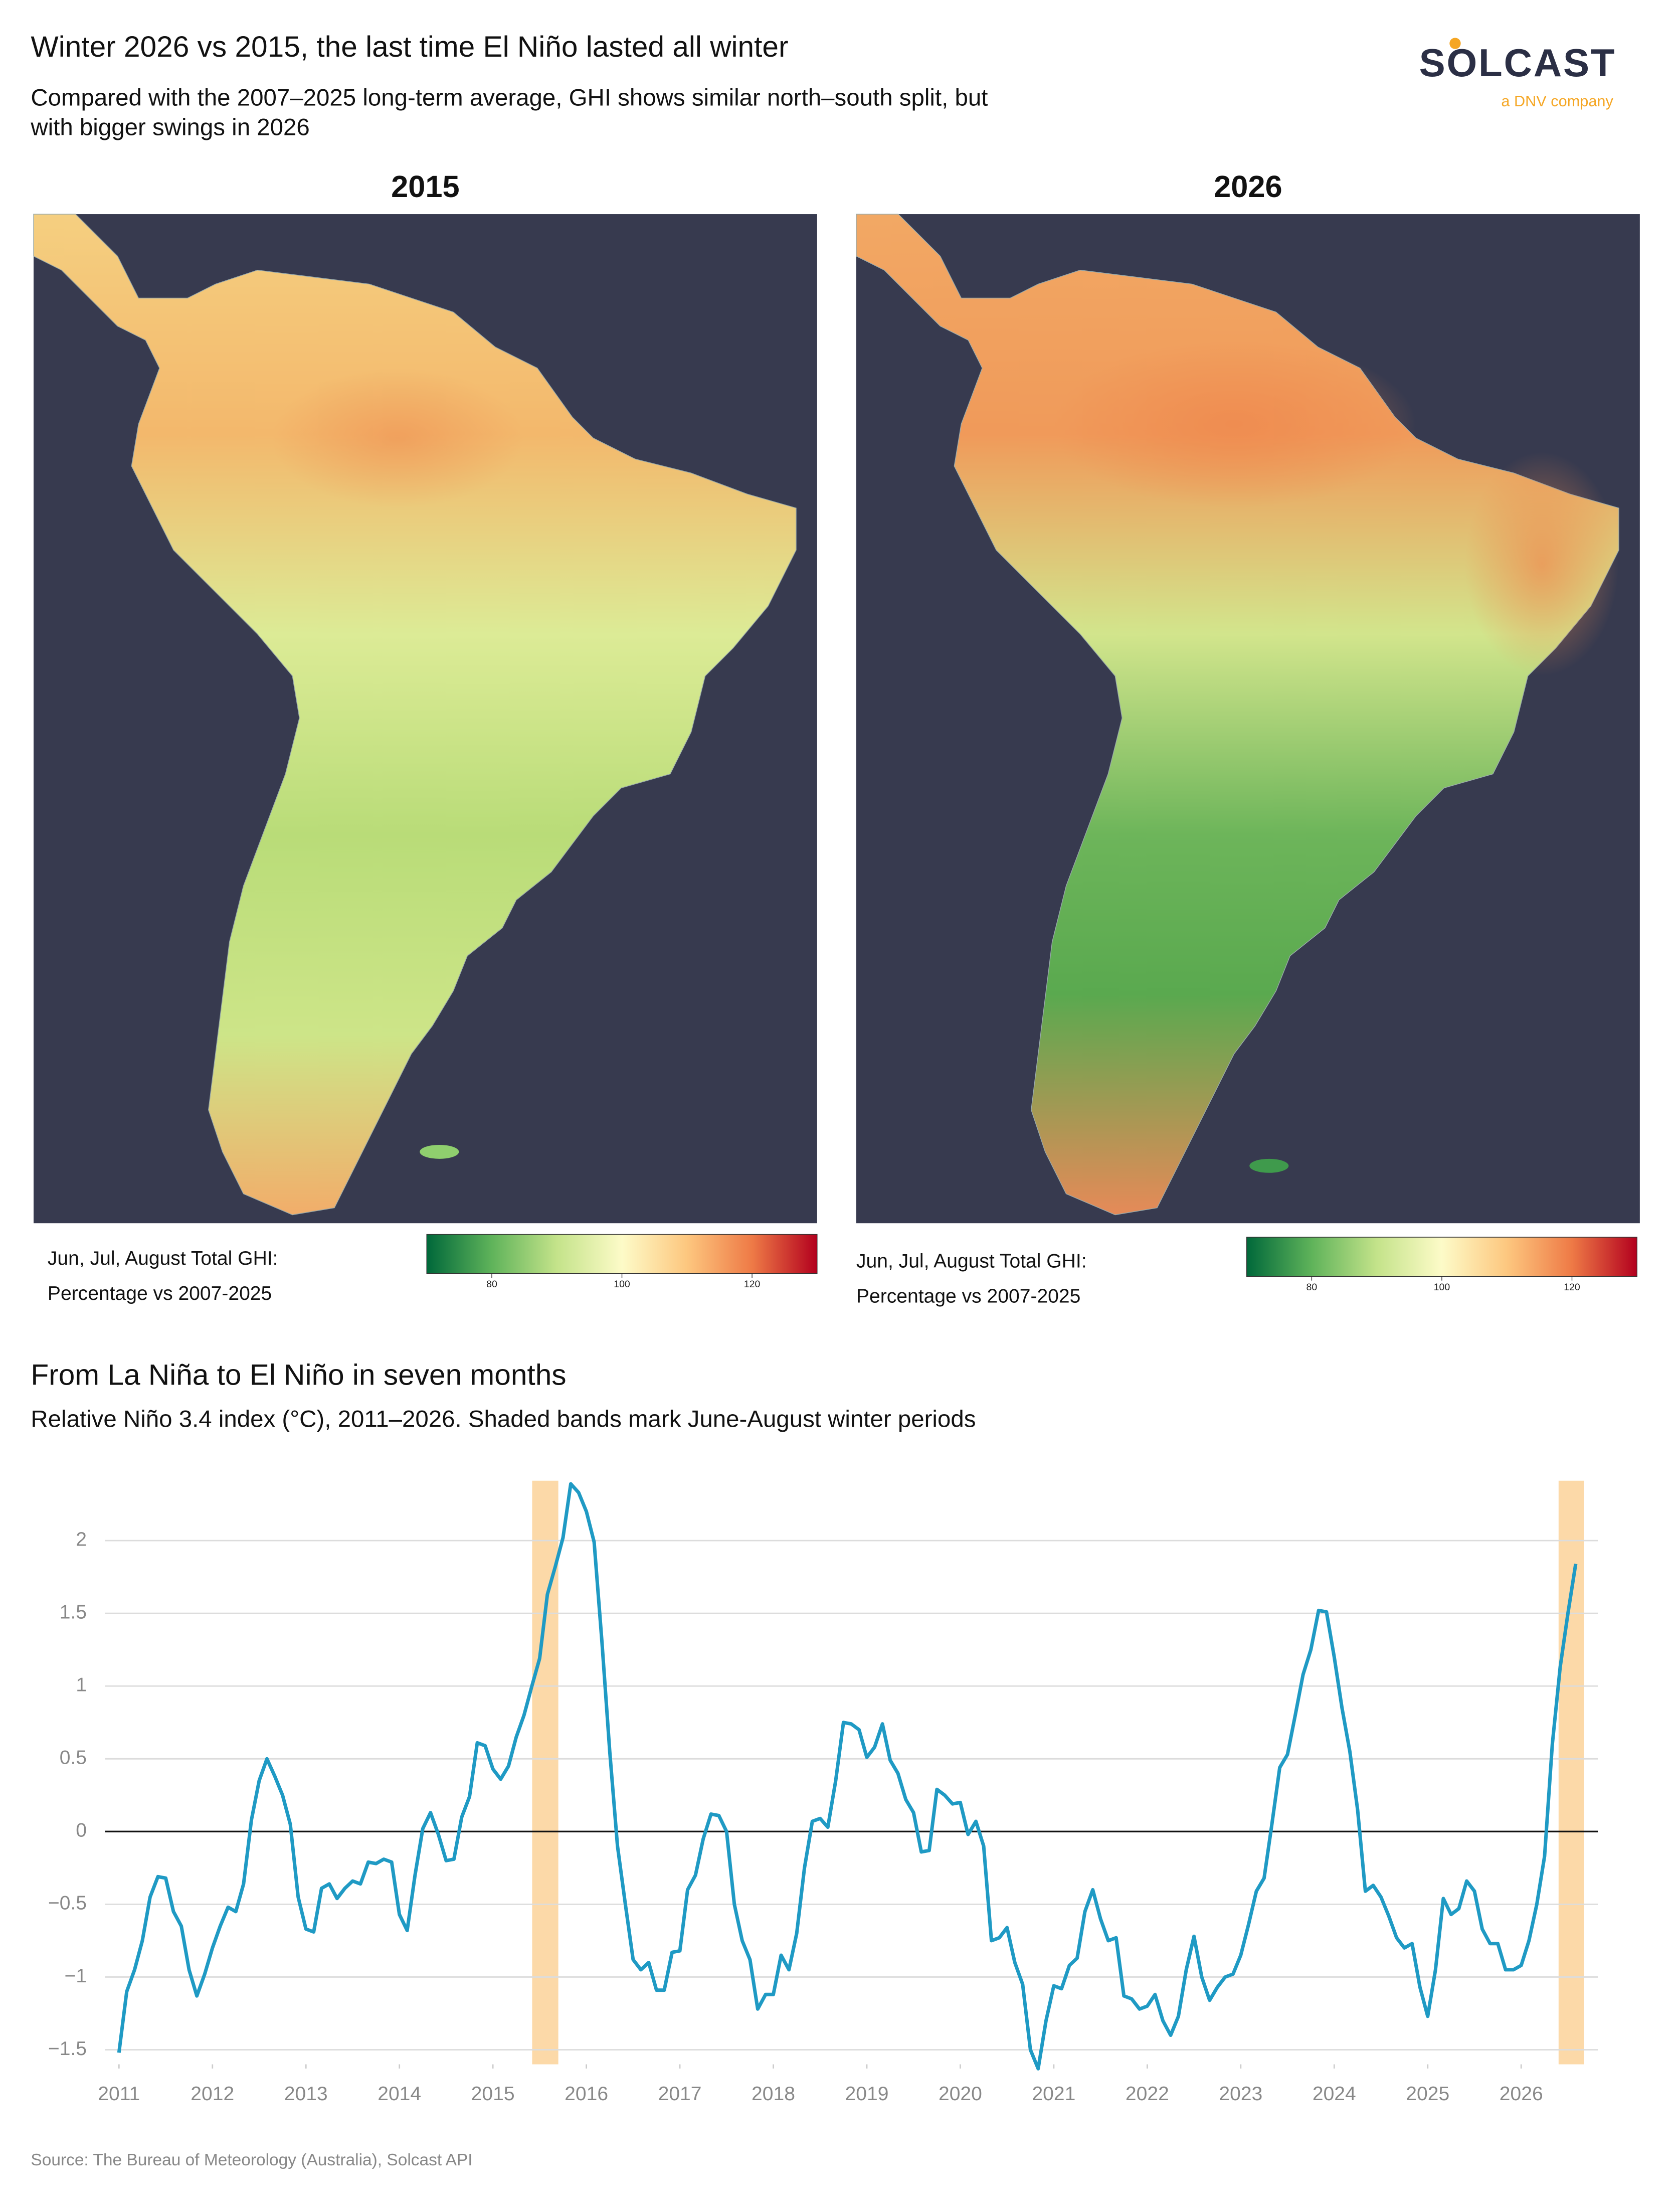 This screenshot has width=1679, height=2212. What do you see at coordinates (586, 2094) in the screenshot?
I see `x-tick-label: 2016` at bounding box center [586, 2094].